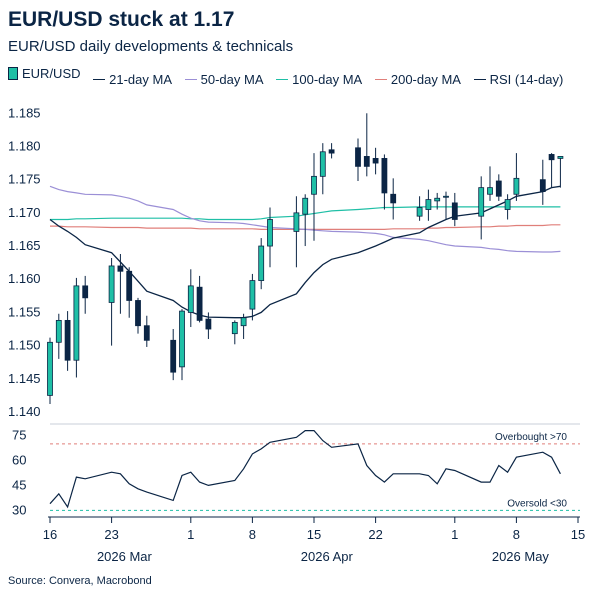  Describe the element at coordinates (19, 435) in the screenshot. I see `rsi-tick-label: 75` at that location.